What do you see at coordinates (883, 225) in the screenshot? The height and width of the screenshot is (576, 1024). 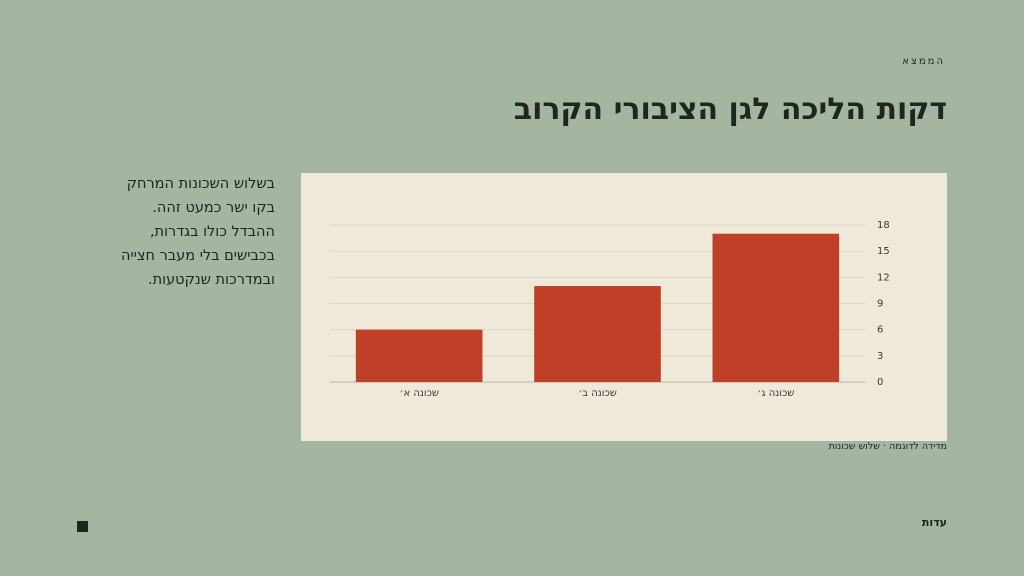 I see `y-tick-label: 18` at bounding box center [883, 225].